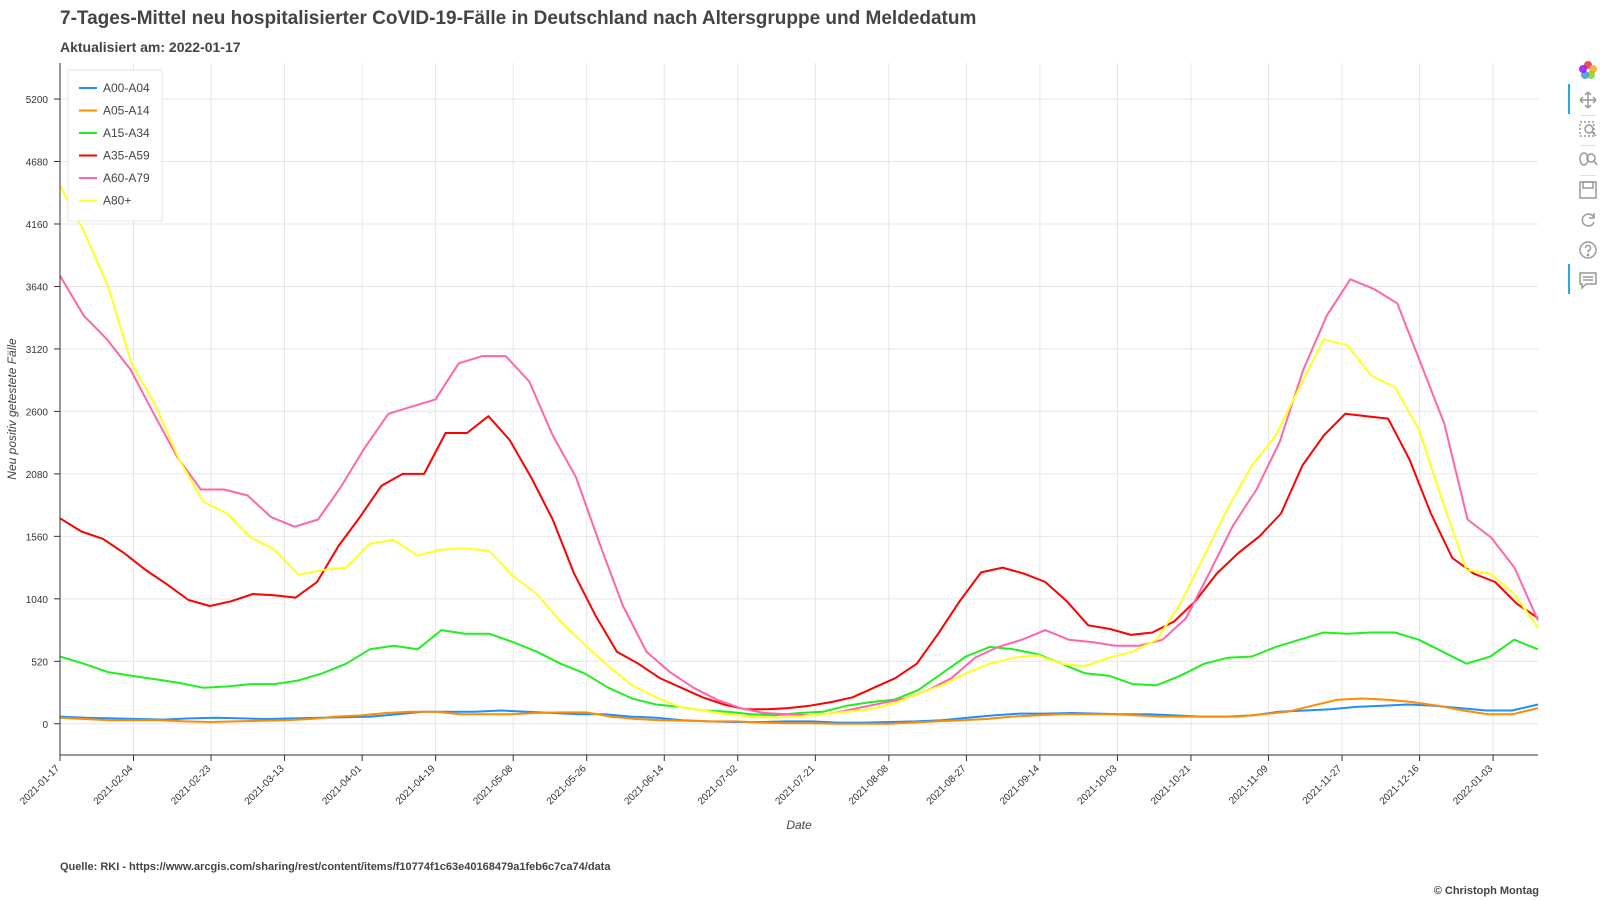 The image size is (1600, 900). I want to click on y-tick-label: 1040, so click(37, 600).